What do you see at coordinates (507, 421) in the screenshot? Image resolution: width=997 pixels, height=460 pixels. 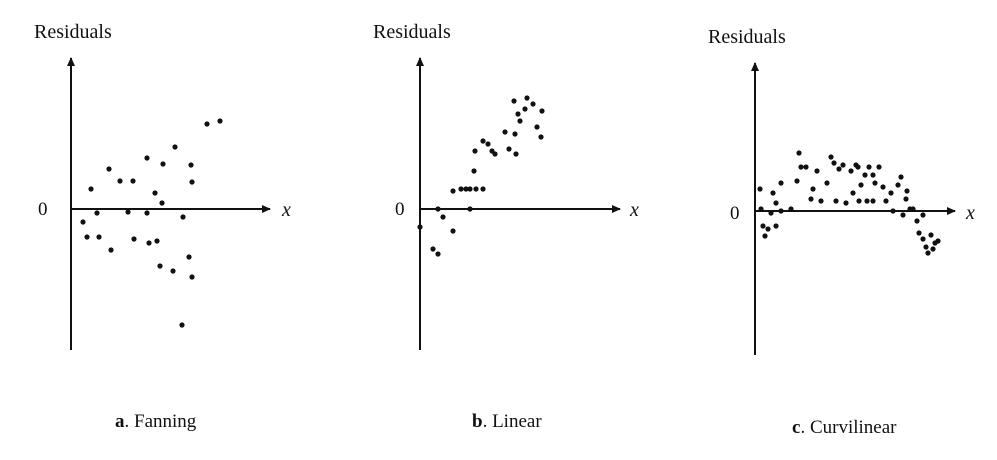 I see `panel-caption: b. Linear` at bounding box center [507, 421].